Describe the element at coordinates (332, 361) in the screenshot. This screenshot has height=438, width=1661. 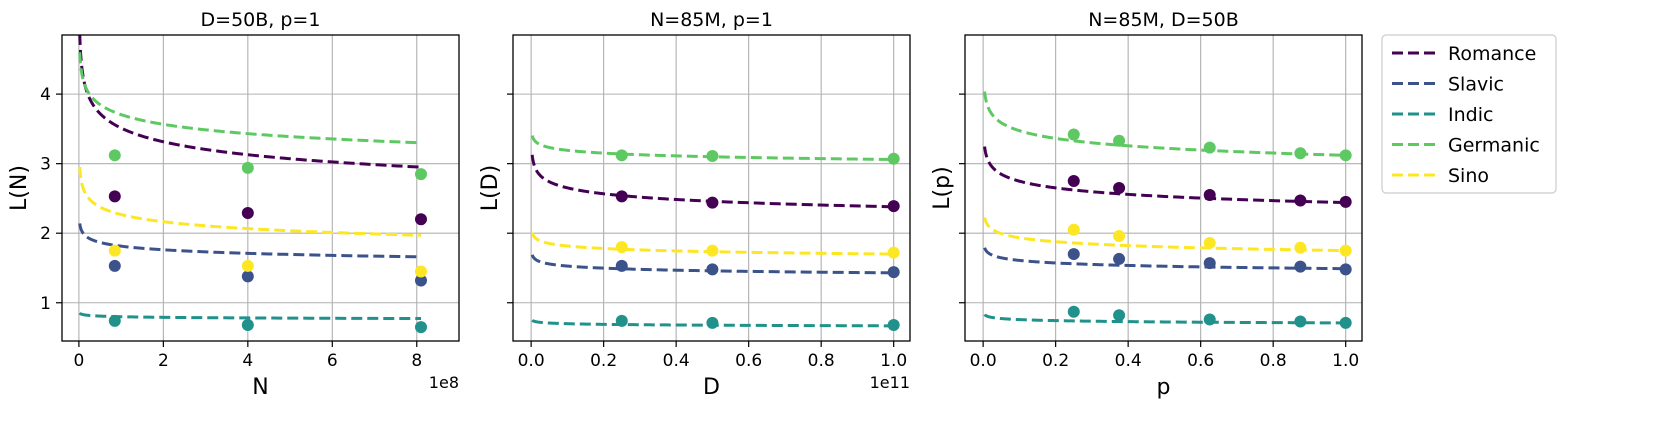
I see `x-tick-label: 6` at that location.